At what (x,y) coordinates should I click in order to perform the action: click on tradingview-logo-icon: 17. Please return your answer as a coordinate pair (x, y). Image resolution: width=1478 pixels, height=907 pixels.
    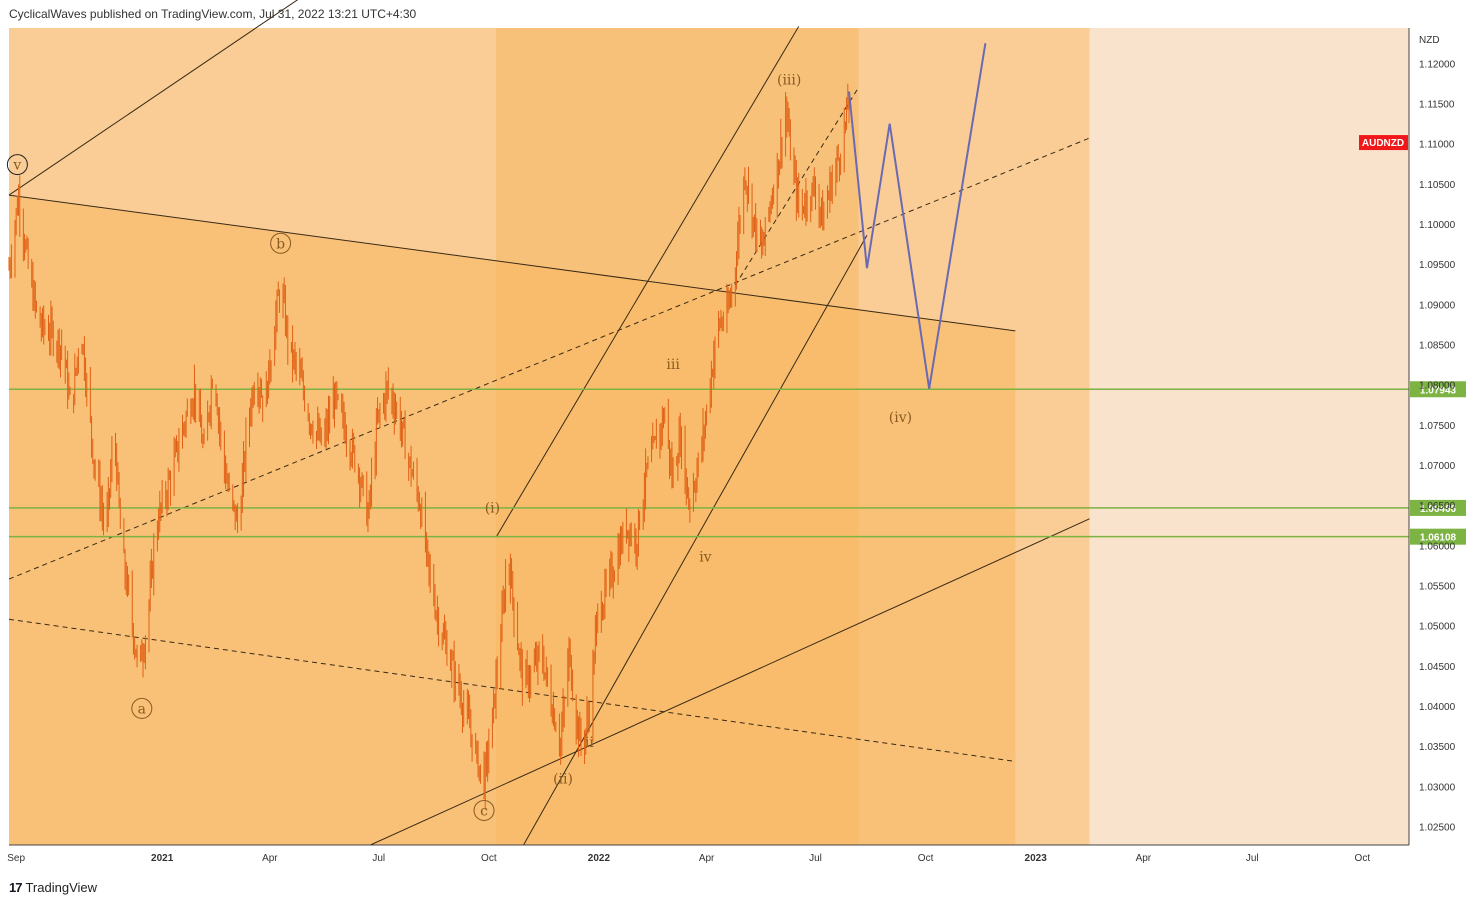
    Looking at the image, I should click on (16, 887).